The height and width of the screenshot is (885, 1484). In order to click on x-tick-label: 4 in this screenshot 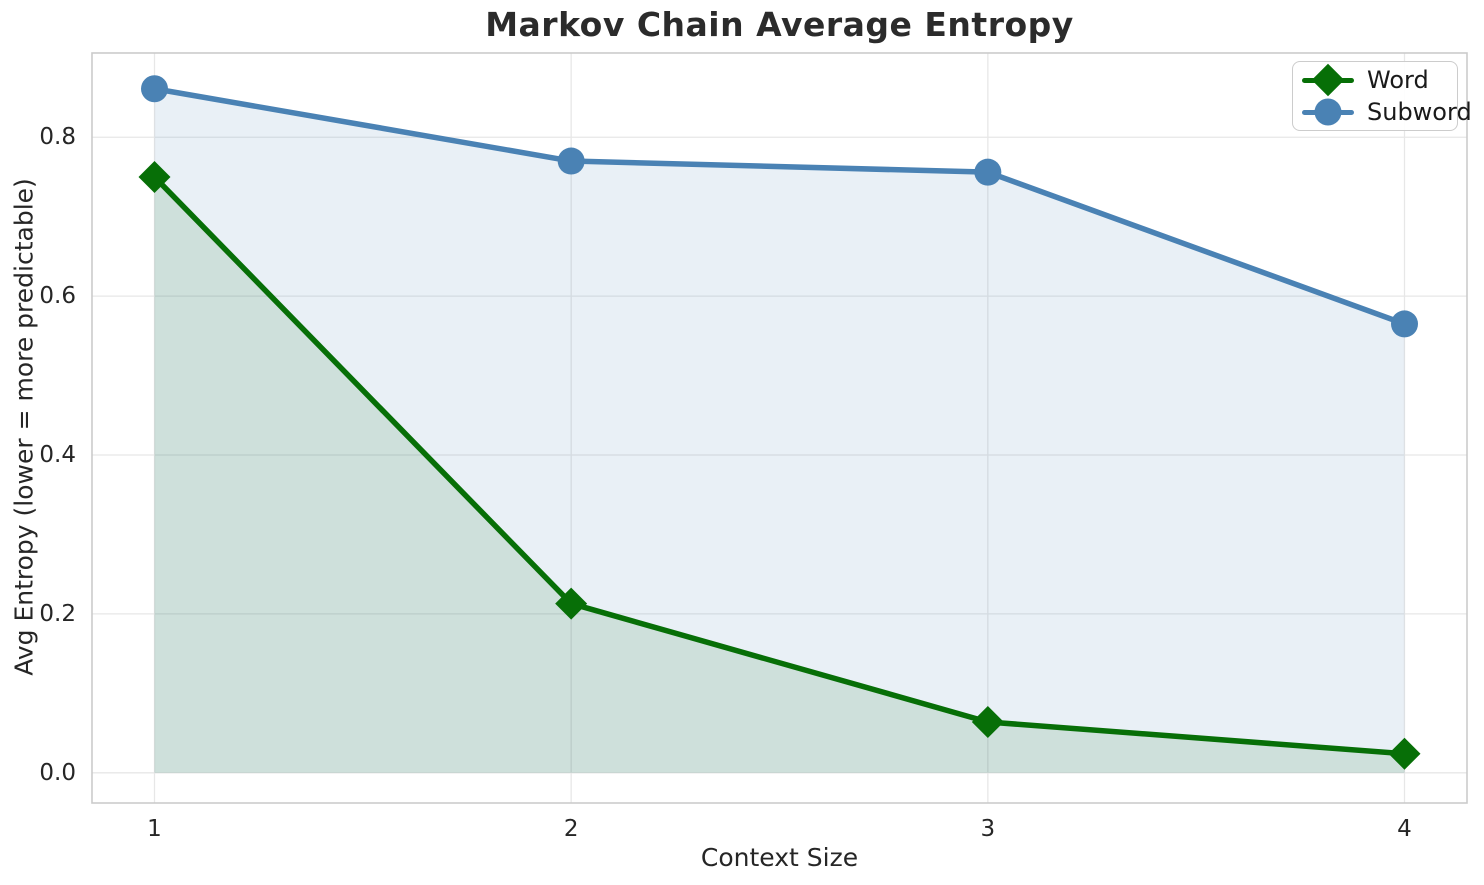, I will do `click(1404, 829)`.